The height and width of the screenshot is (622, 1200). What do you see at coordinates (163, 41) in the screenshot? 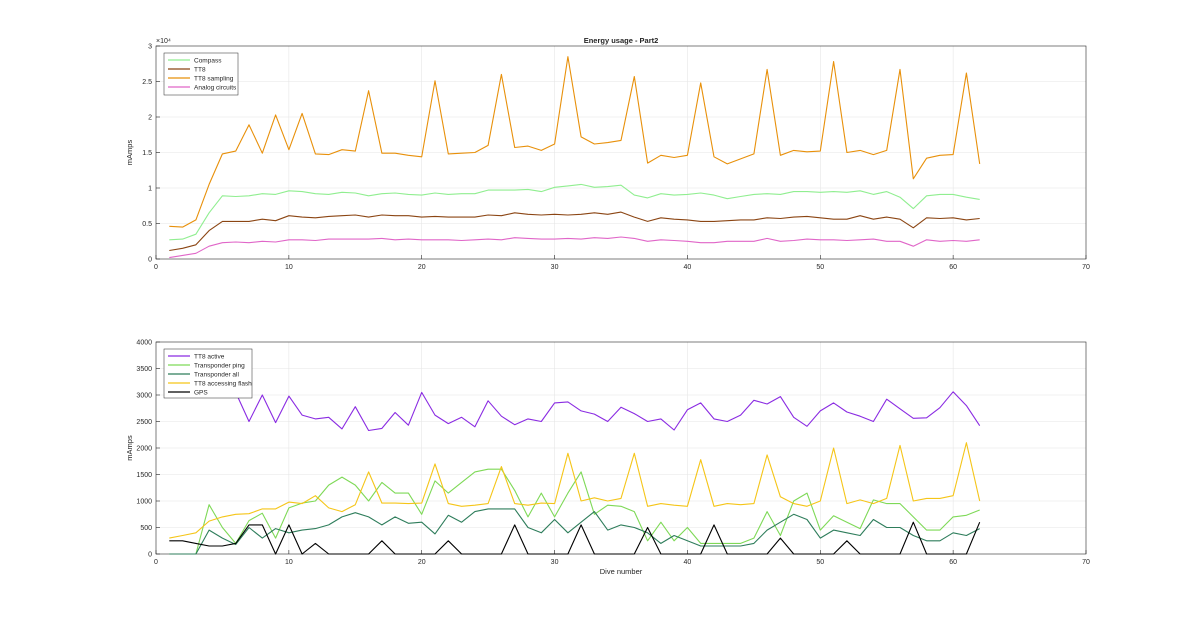
I see `top-y-exponent-label: ×10⁴` at bounding box center [163, 41].